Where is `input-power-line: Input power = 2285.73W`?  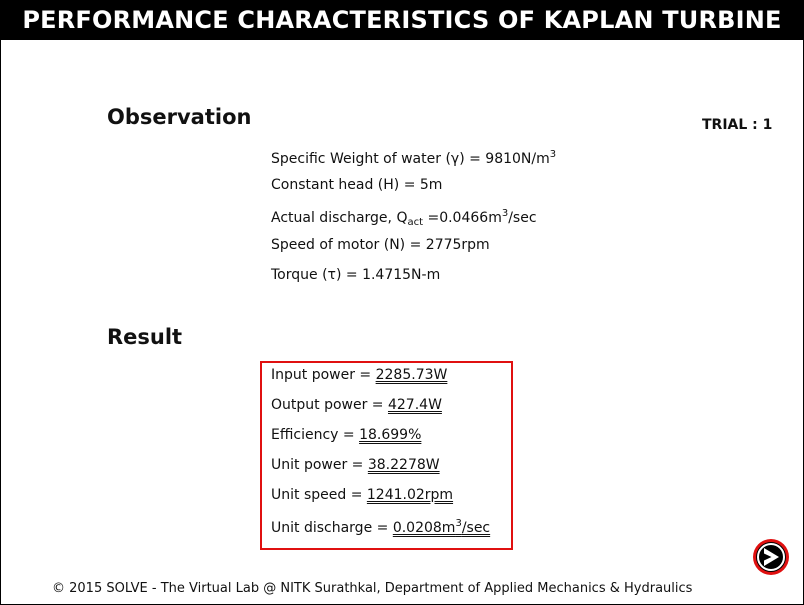
input-power-line: Input power = 2285.73W is located at coordinates (359, 375).